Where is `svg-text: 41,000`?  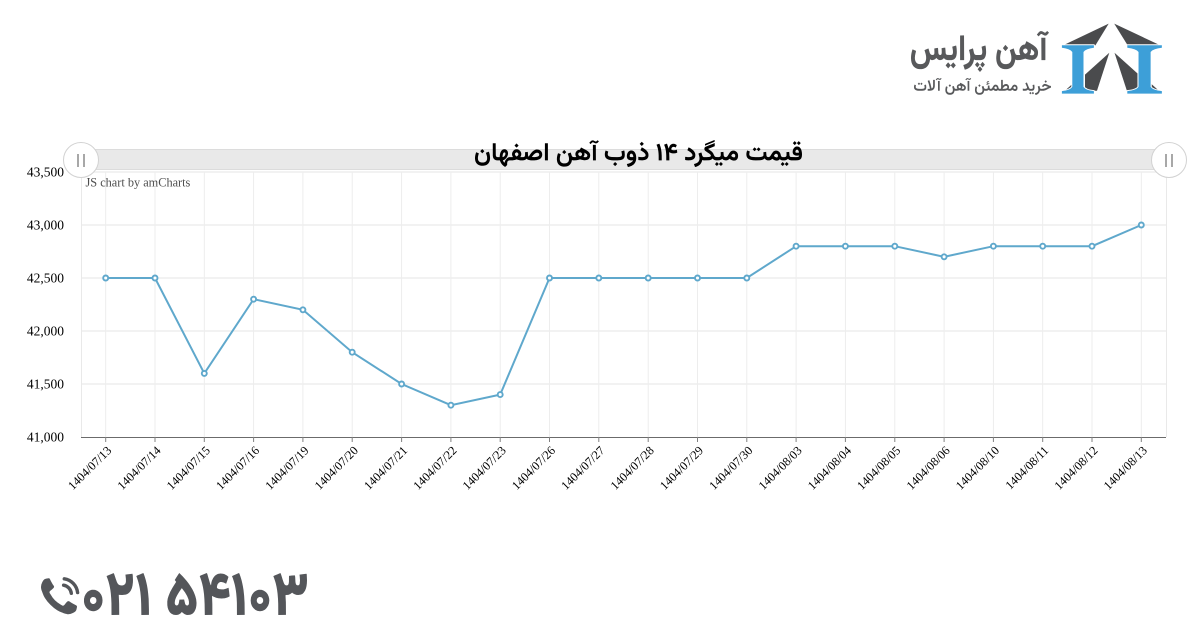 svg-text: 41,000 is located at coordinates (45, 437).